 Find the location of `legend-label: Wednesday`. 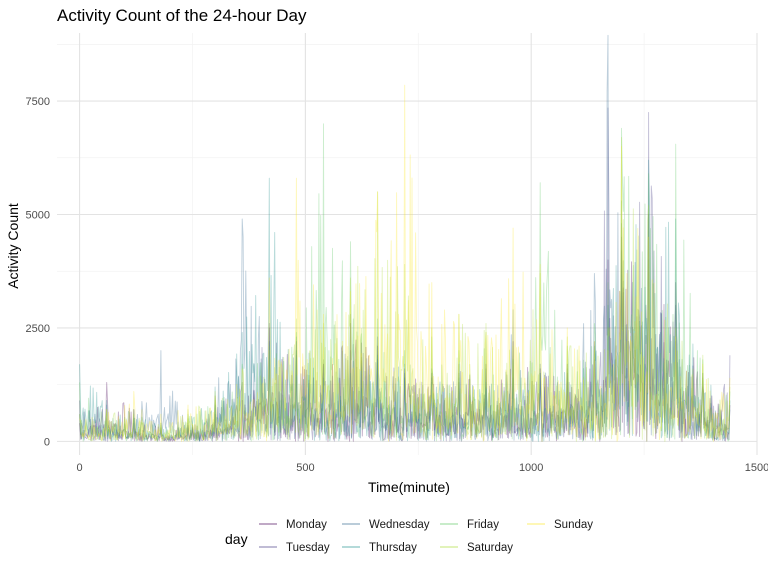

legend-label: Wednesday is located at coordinates (399, 525).